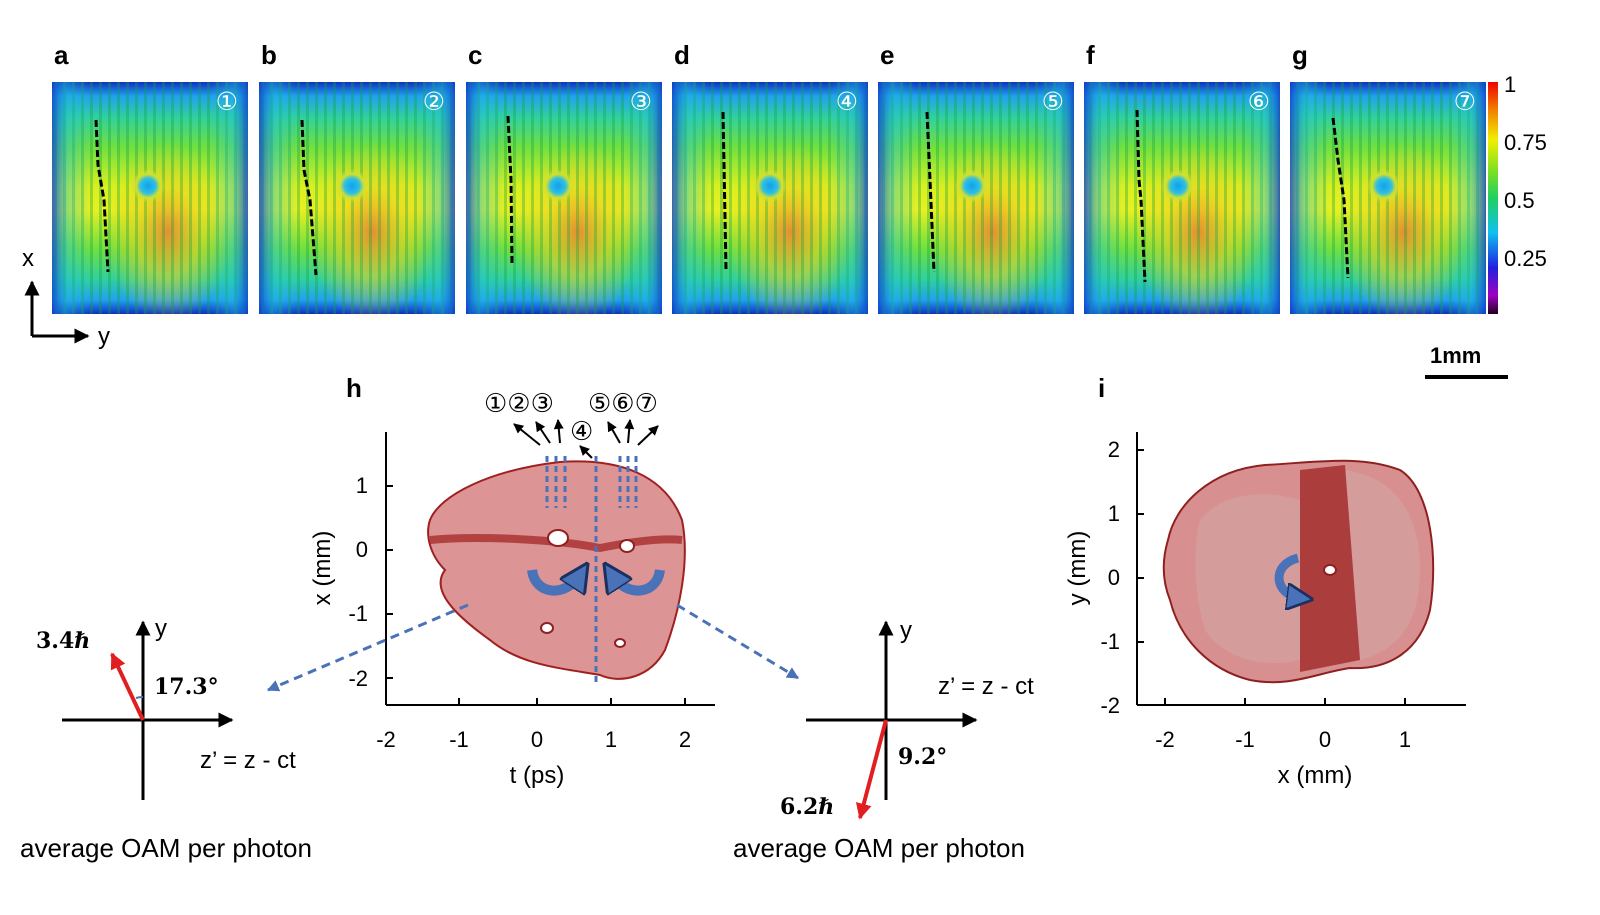 The height and width of the screenshot is (915, 1600). What do you see at coordinates (641, 101) in the screenshot?
I see `panel-number-badge: ③` at bounding box center [641, 101].